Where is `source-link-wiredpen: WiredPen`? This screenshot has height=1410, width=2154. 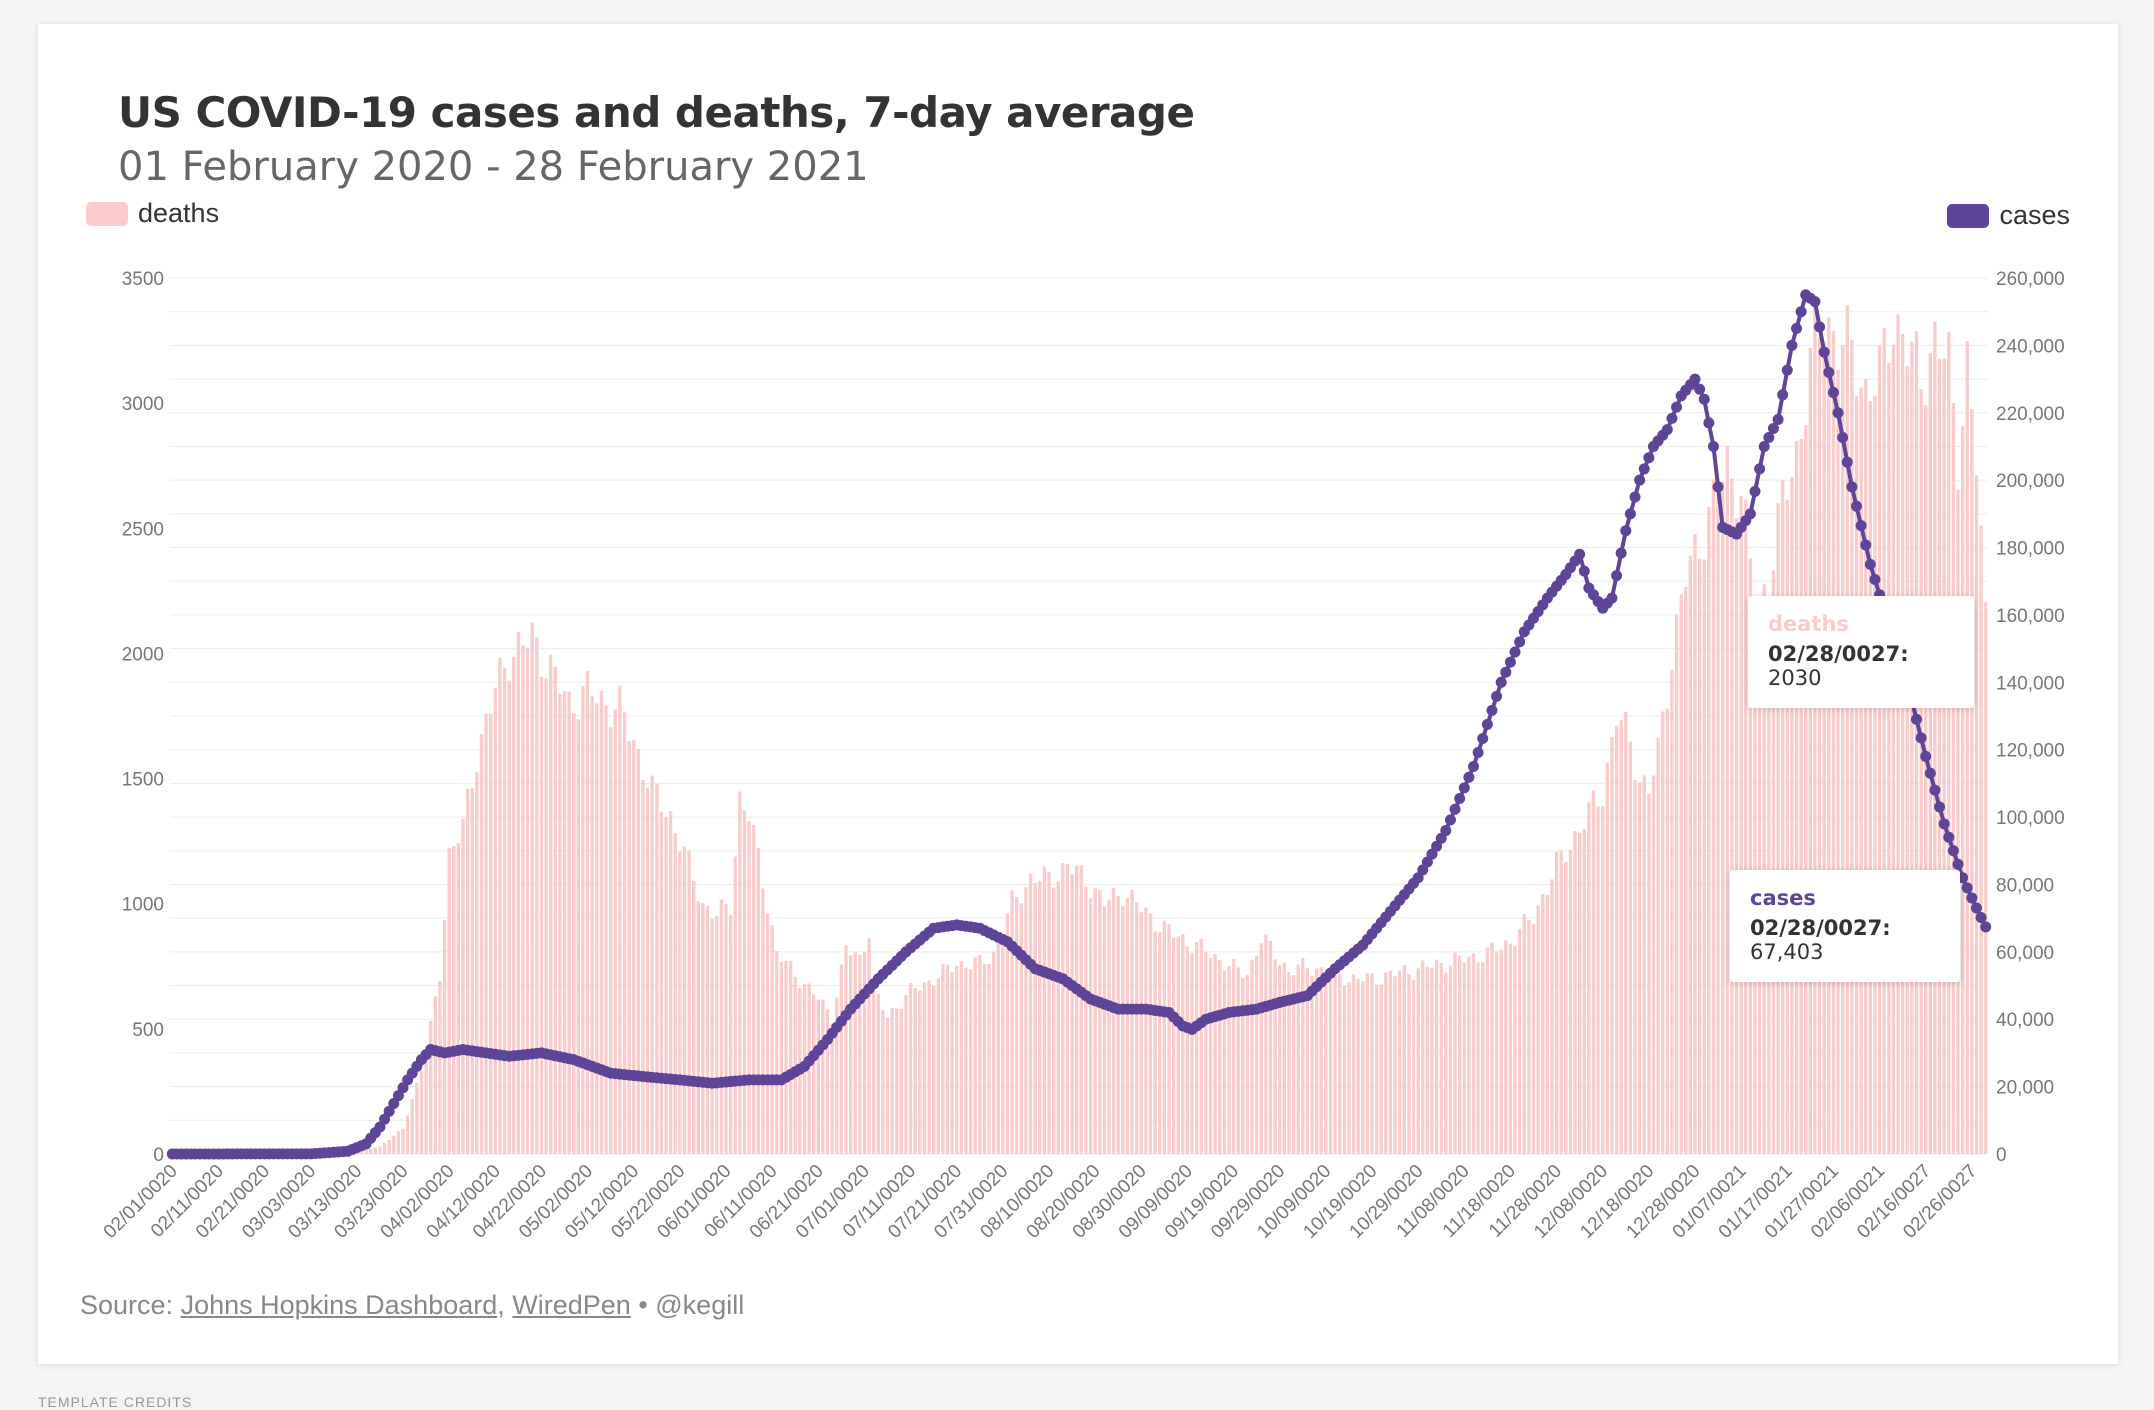
source-link-wiredpen: WiredPen is located at coordinates (571, 1305).